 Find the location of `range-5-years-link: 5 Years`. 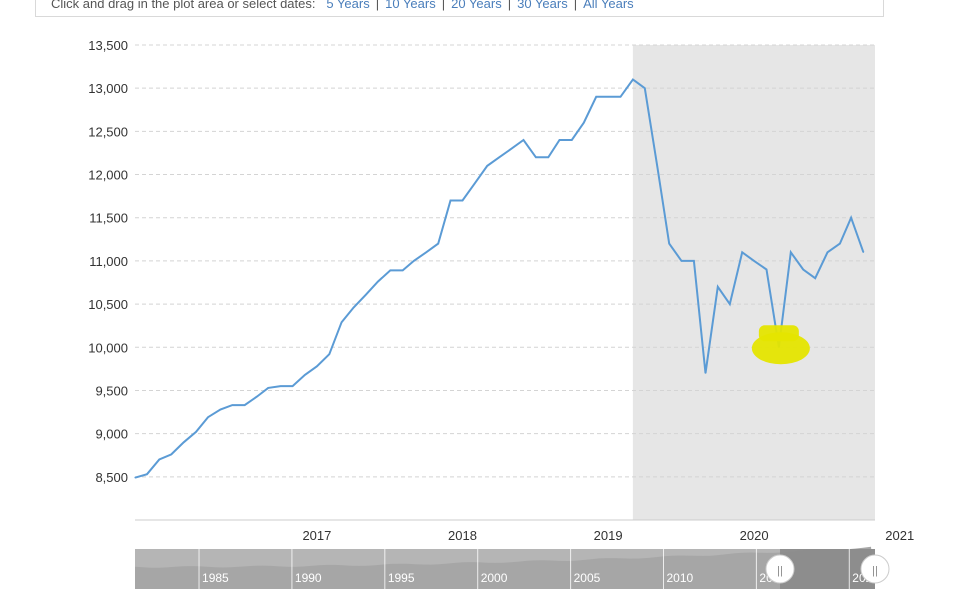

range-5-years-link: 5 Years is located at coordinates (348, 5).